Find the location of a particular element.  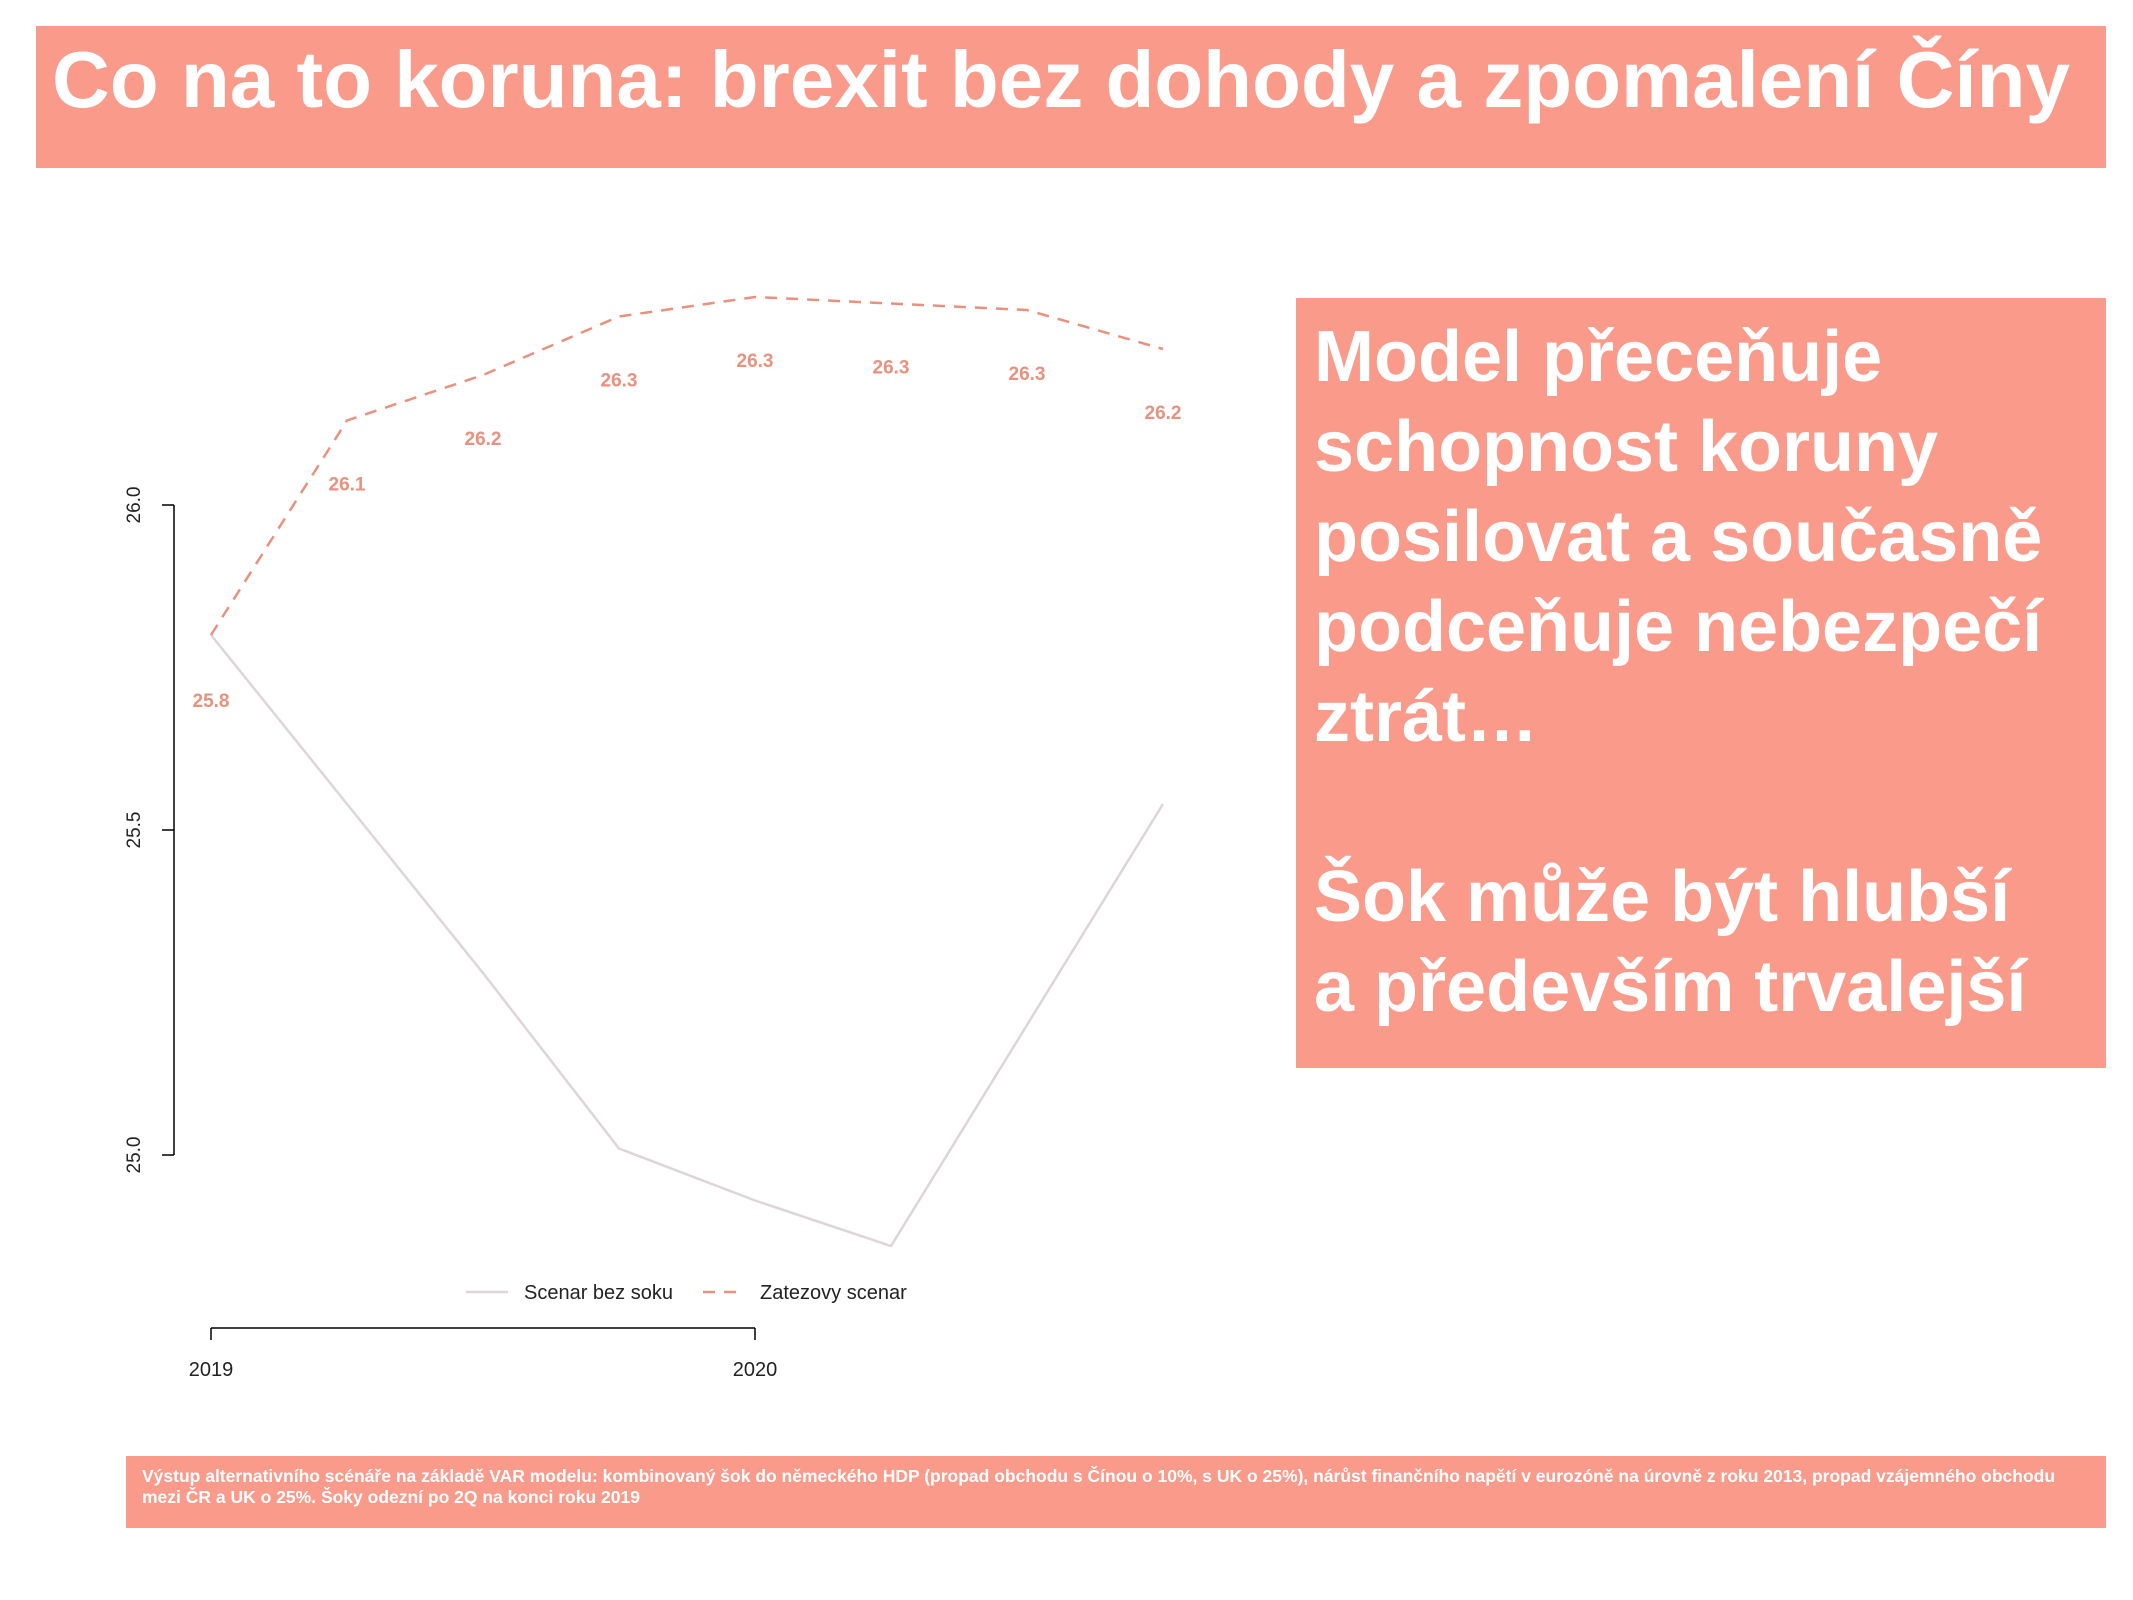

series-line-stress is located at coordinates (686, 465).